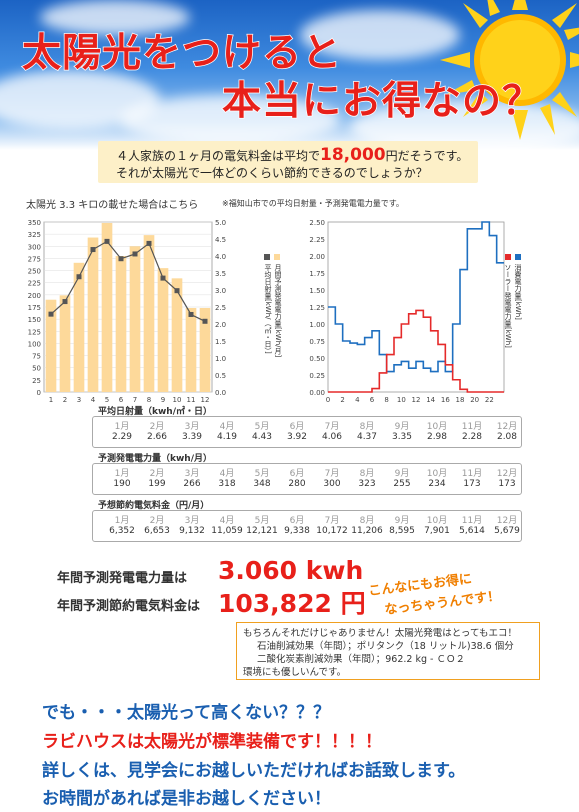 This screenshot has width=579, height=812. I want to click on y-tick-label: 350, so click(34, 223).